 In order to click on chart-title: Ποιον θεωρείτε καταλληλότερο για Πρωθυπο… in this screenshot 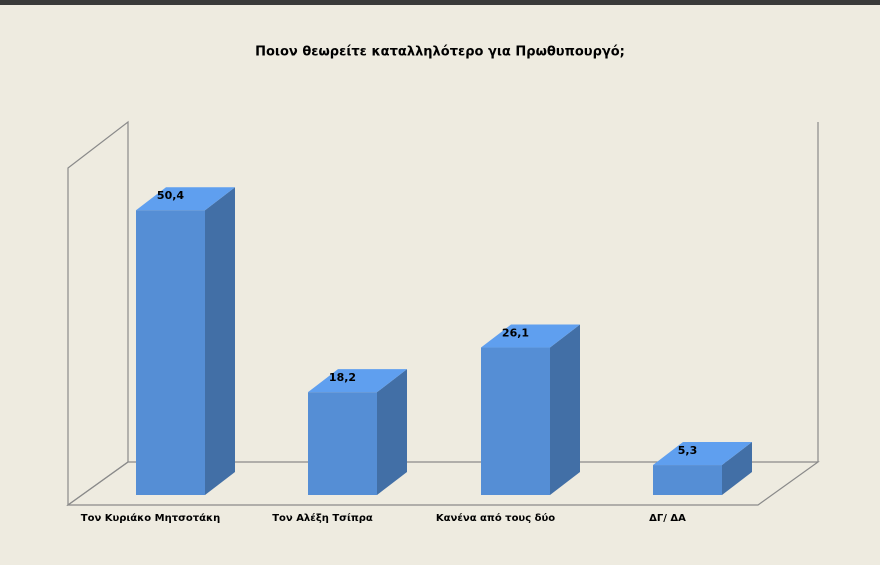, I will do `click(440, 52)`.